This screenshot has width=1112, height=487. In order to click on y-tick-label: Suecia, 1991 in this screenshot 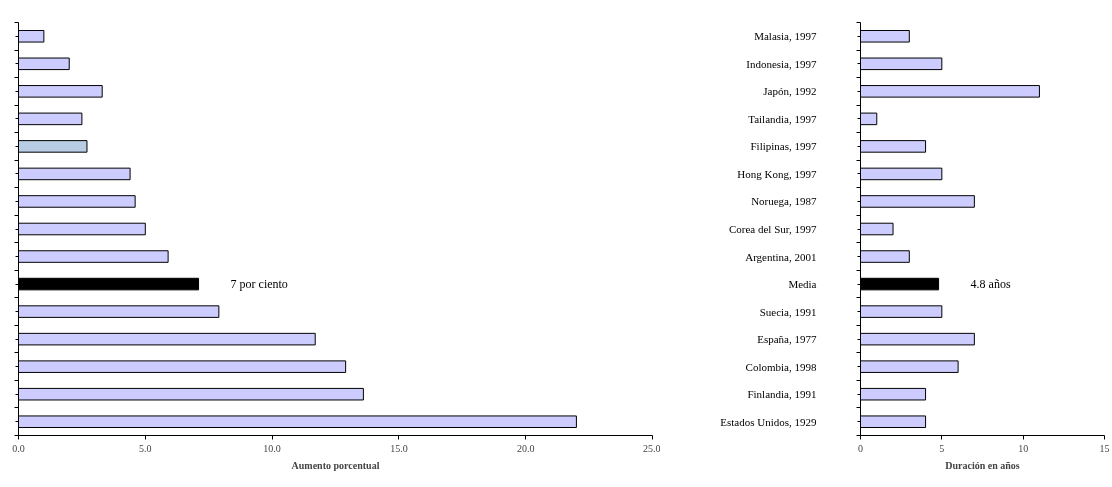, I will do `click(788, 311)`.